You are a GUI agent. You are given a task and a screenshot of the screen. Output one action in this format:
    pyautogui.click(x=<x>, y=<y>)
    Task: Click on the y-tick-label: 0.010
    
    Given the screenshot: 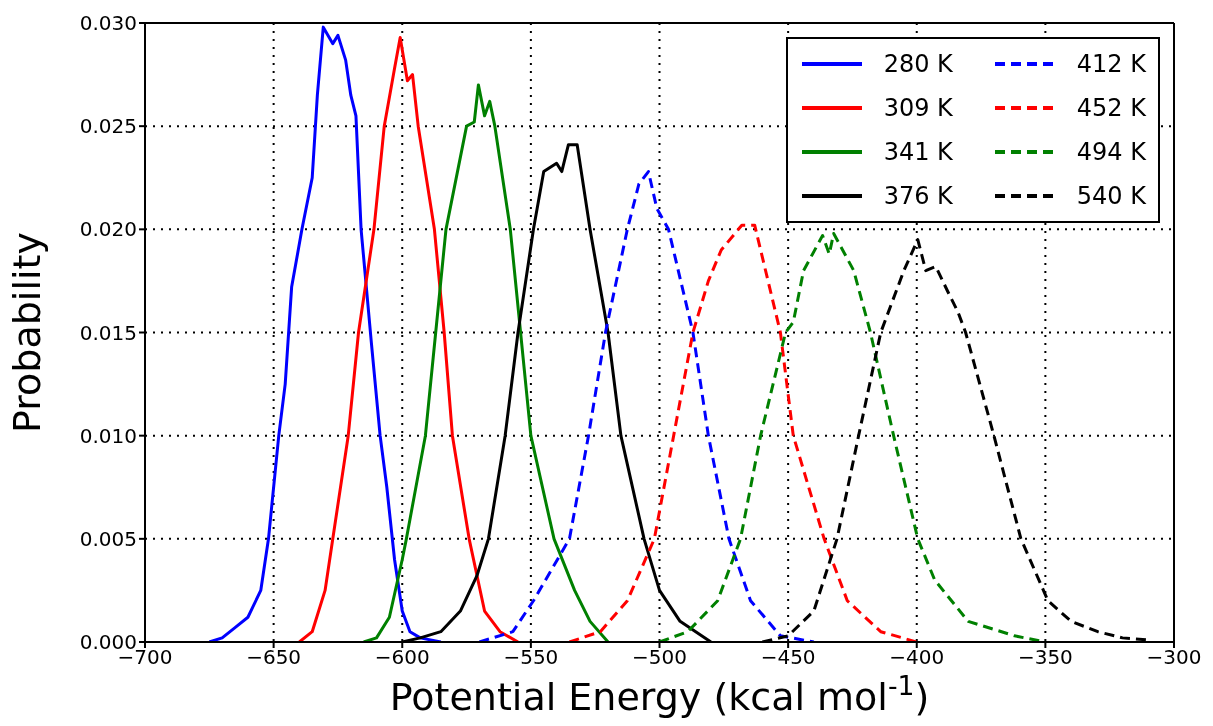 What is the action you would take?
    pyautogui.click(x=108, y=435)
    